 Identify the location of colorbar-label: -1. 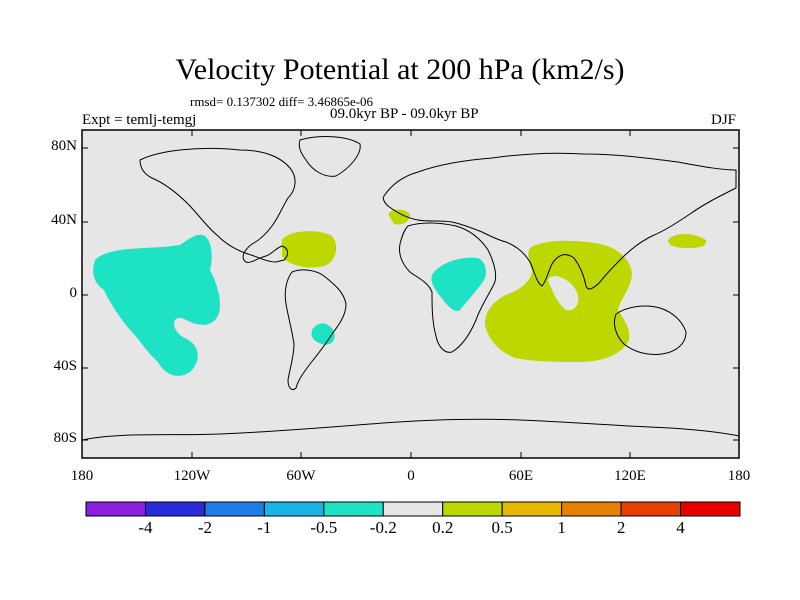
(264, 527).